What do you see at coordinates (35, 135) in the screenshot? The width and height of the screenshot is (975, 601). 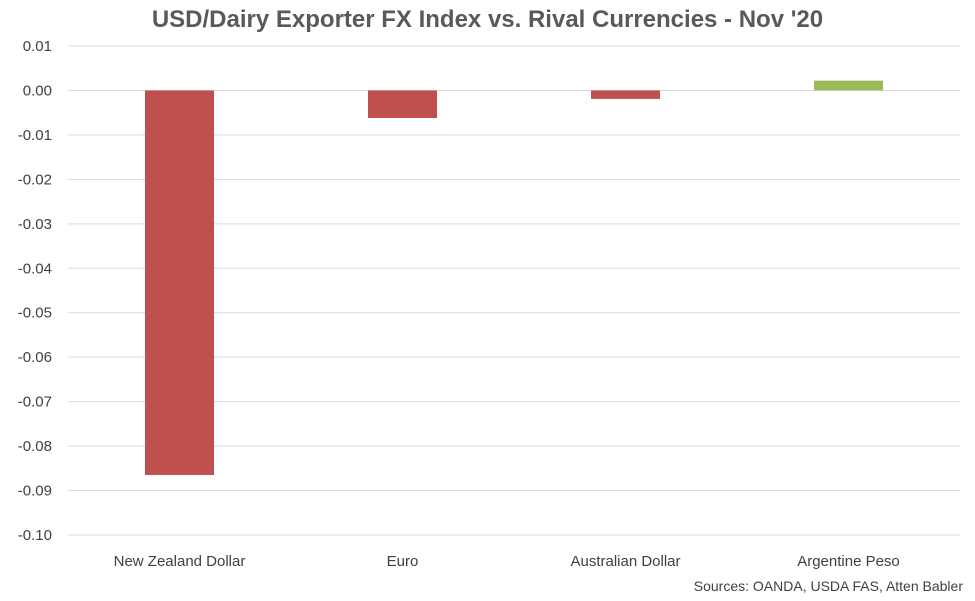 I see `y-tick-label: -0.01` at bounding box center [35, 135].